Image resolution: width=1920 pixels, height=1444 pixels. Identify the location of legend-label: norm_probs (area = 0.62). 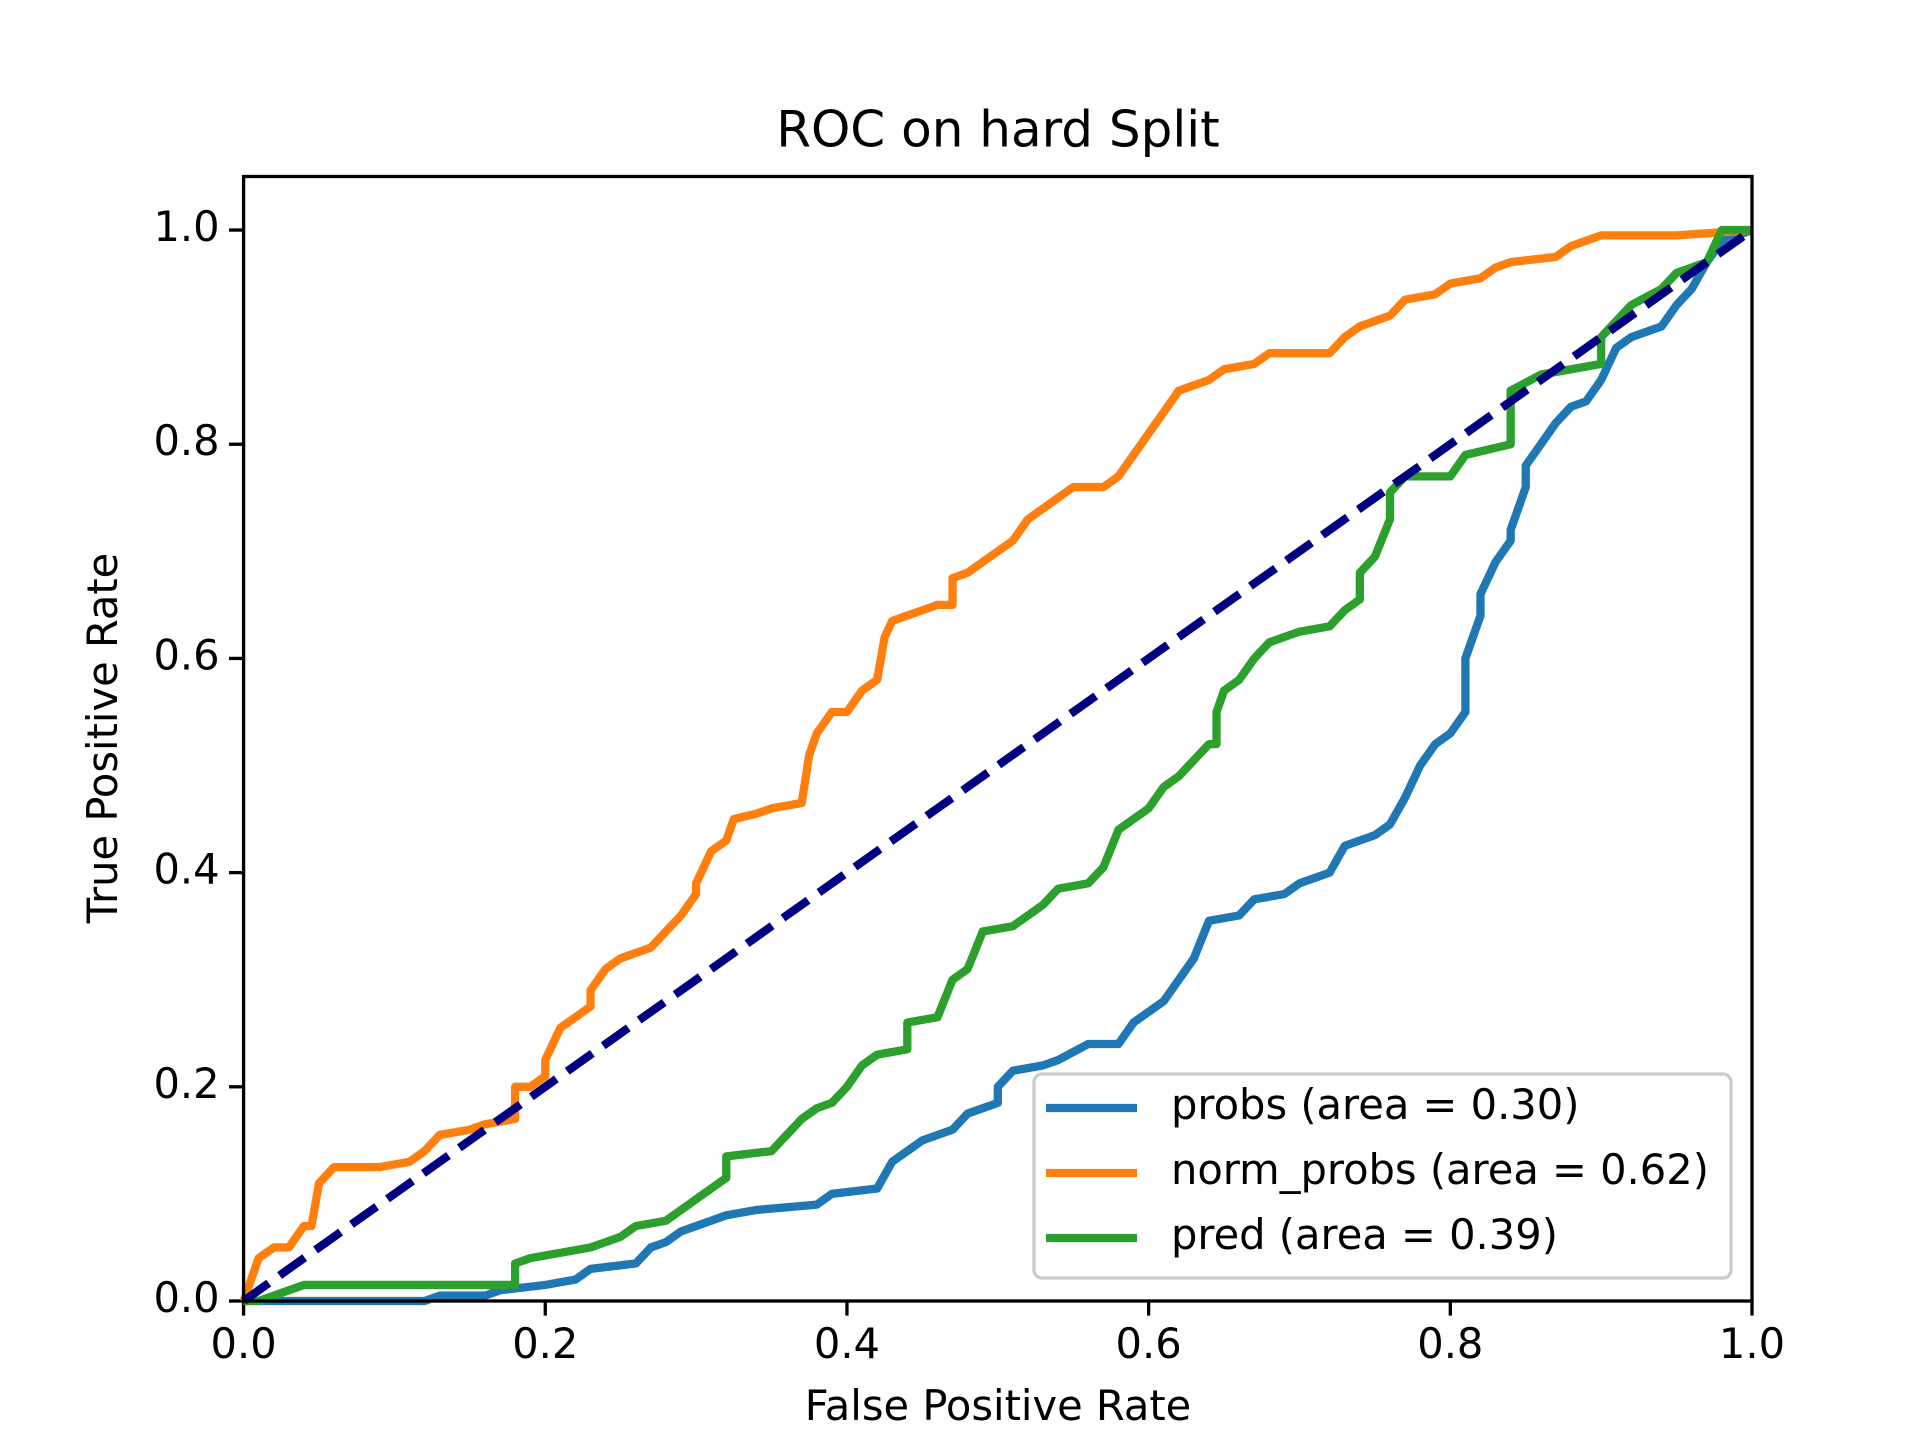
(1440, 1169).